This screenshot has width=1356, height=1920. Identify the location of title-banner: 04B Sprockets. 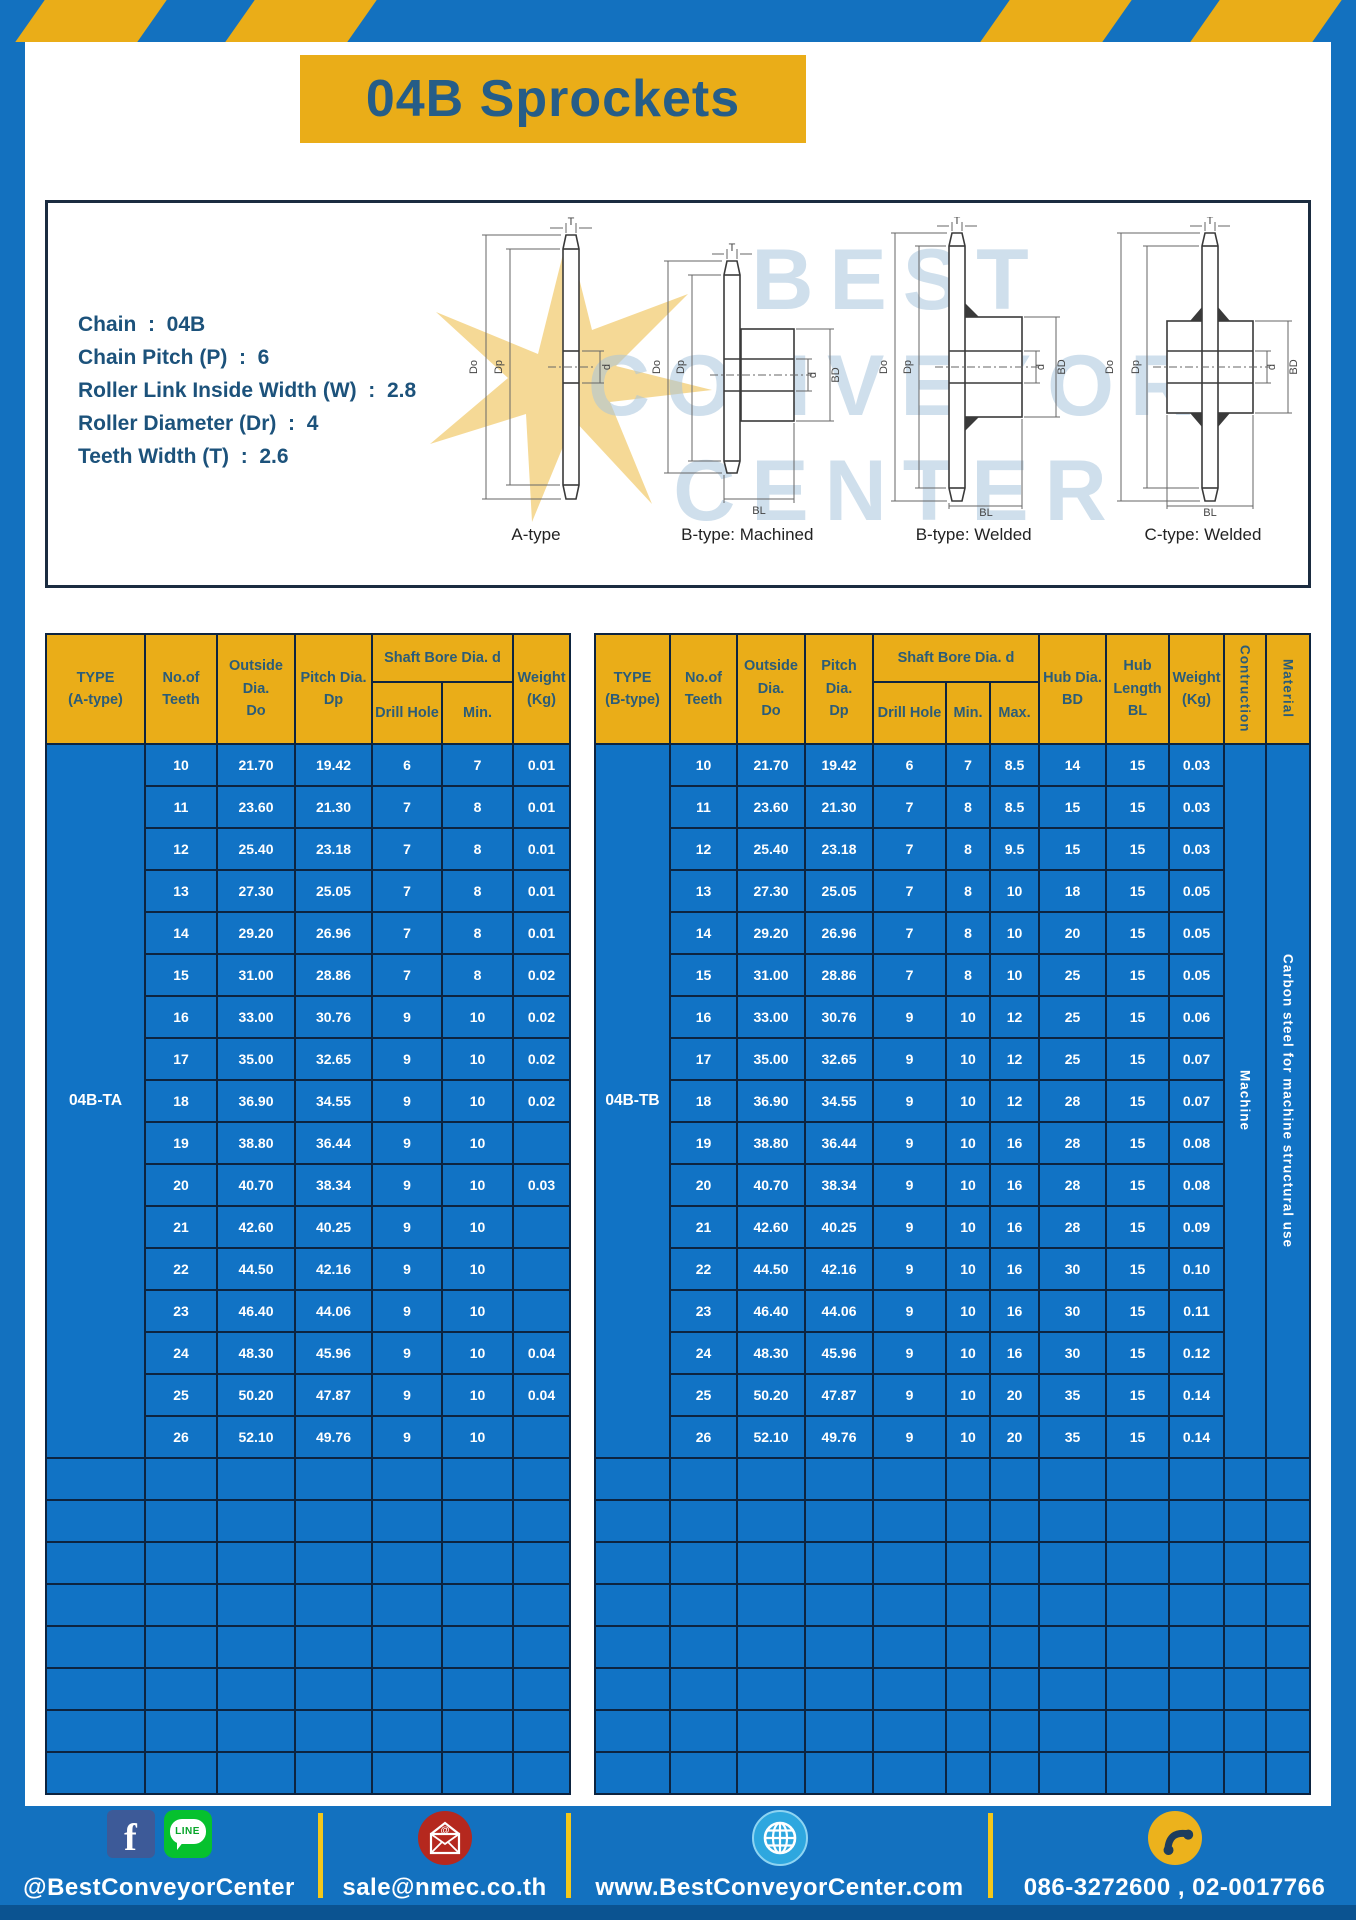
(553, 99).